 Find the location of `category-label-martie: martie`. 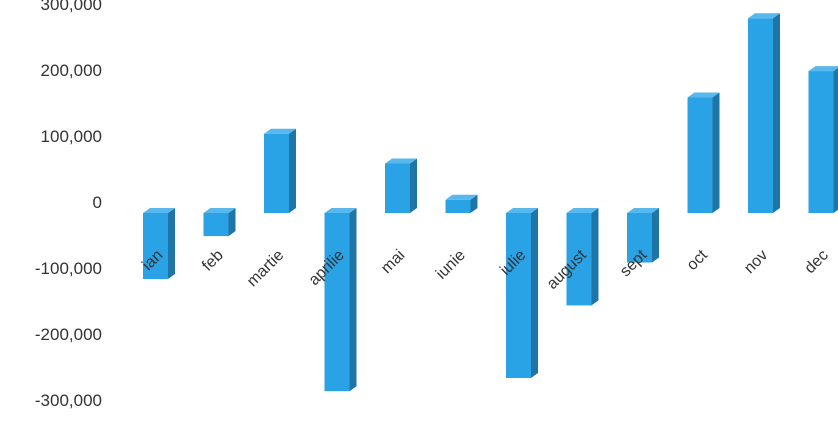

category-label-martie: martie is located at coordinates (266, 269).